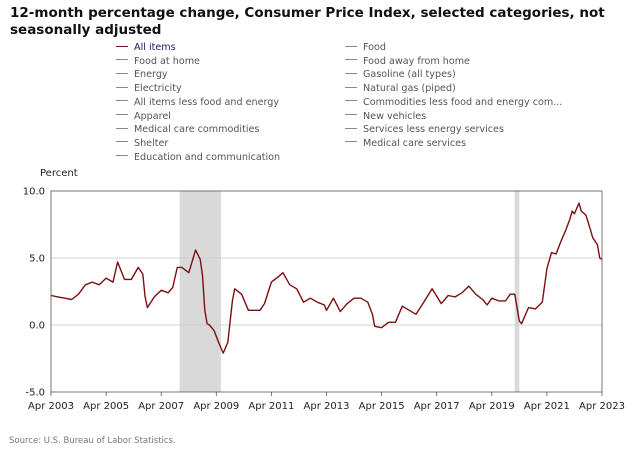 The height and width of the screenshot is (450, 640). Describe the element at coordinates (216, 406) in the screenshot. I see `x-tick-label: Apr 2009` at that location.